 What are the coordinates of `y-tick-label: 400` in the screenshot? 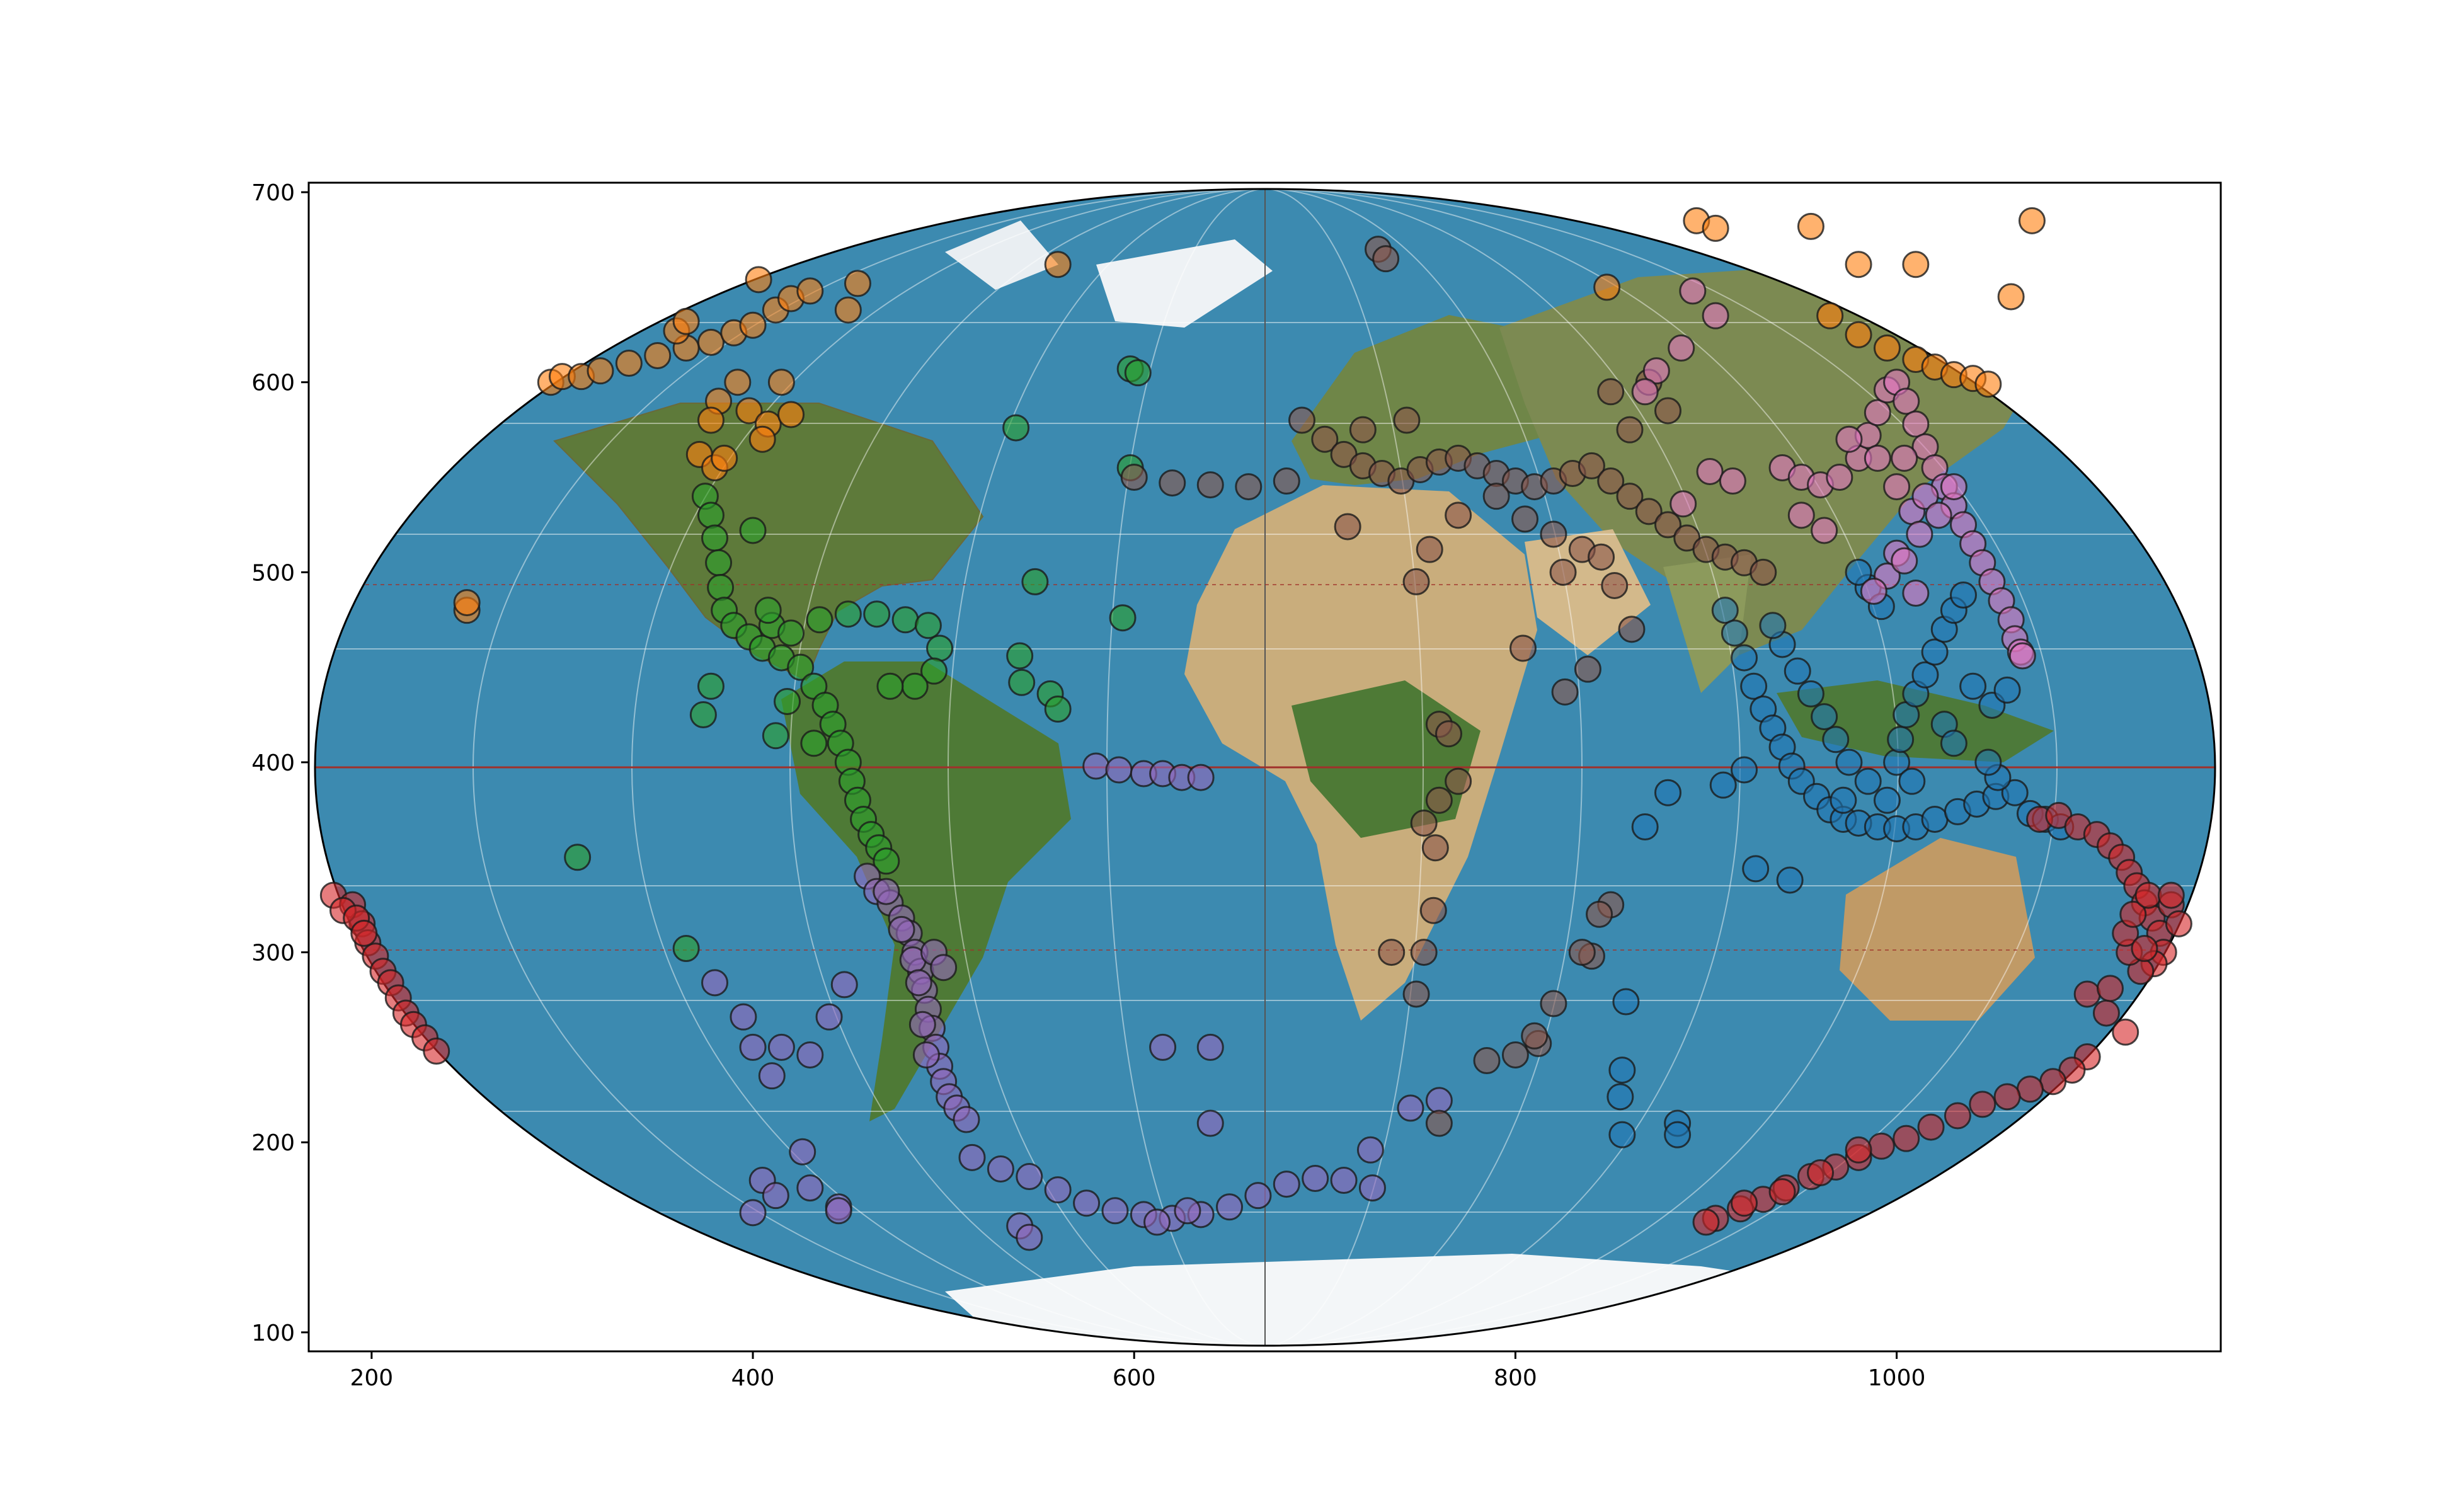 It's located at (273, 763).